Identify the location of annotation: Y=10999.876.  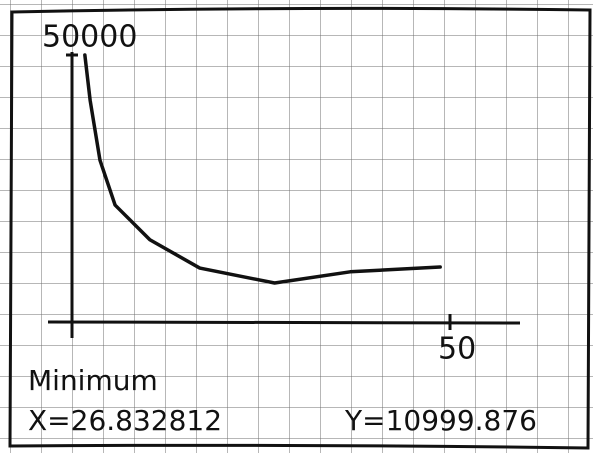
(440, 420).